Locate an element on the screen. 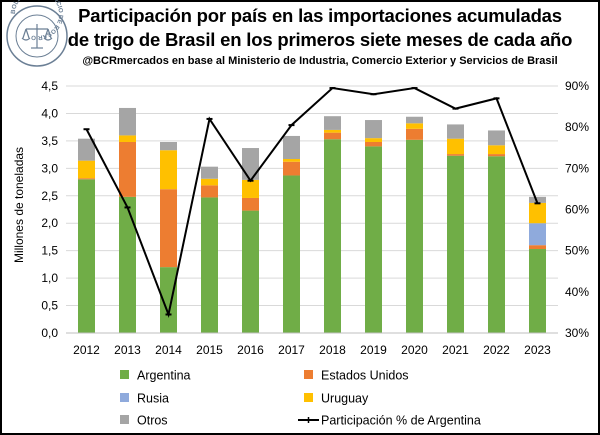  x-tick-label: 2016 is located at coordinates (250, 350).